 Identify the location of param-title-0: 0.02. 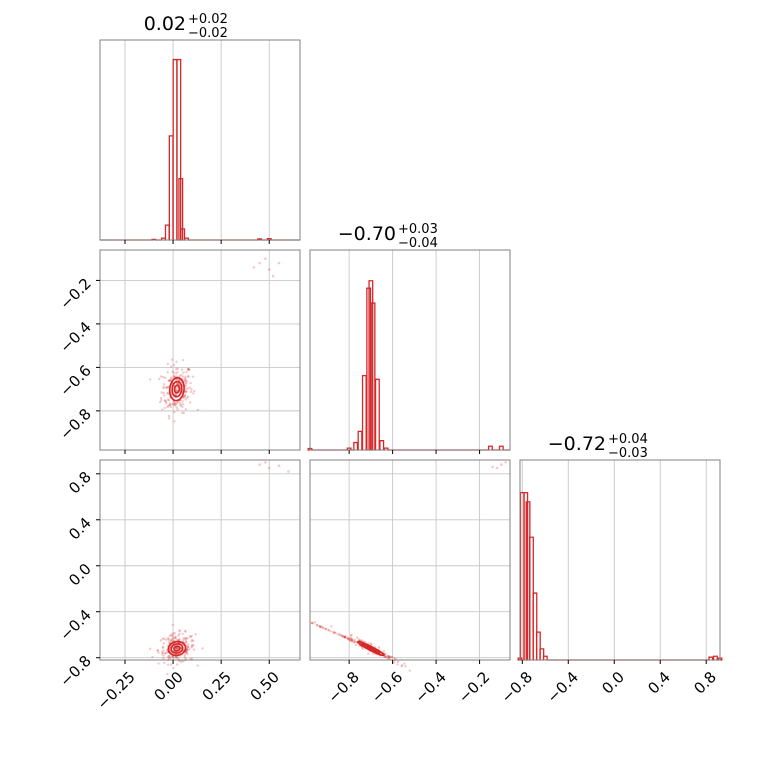
(165, 24).